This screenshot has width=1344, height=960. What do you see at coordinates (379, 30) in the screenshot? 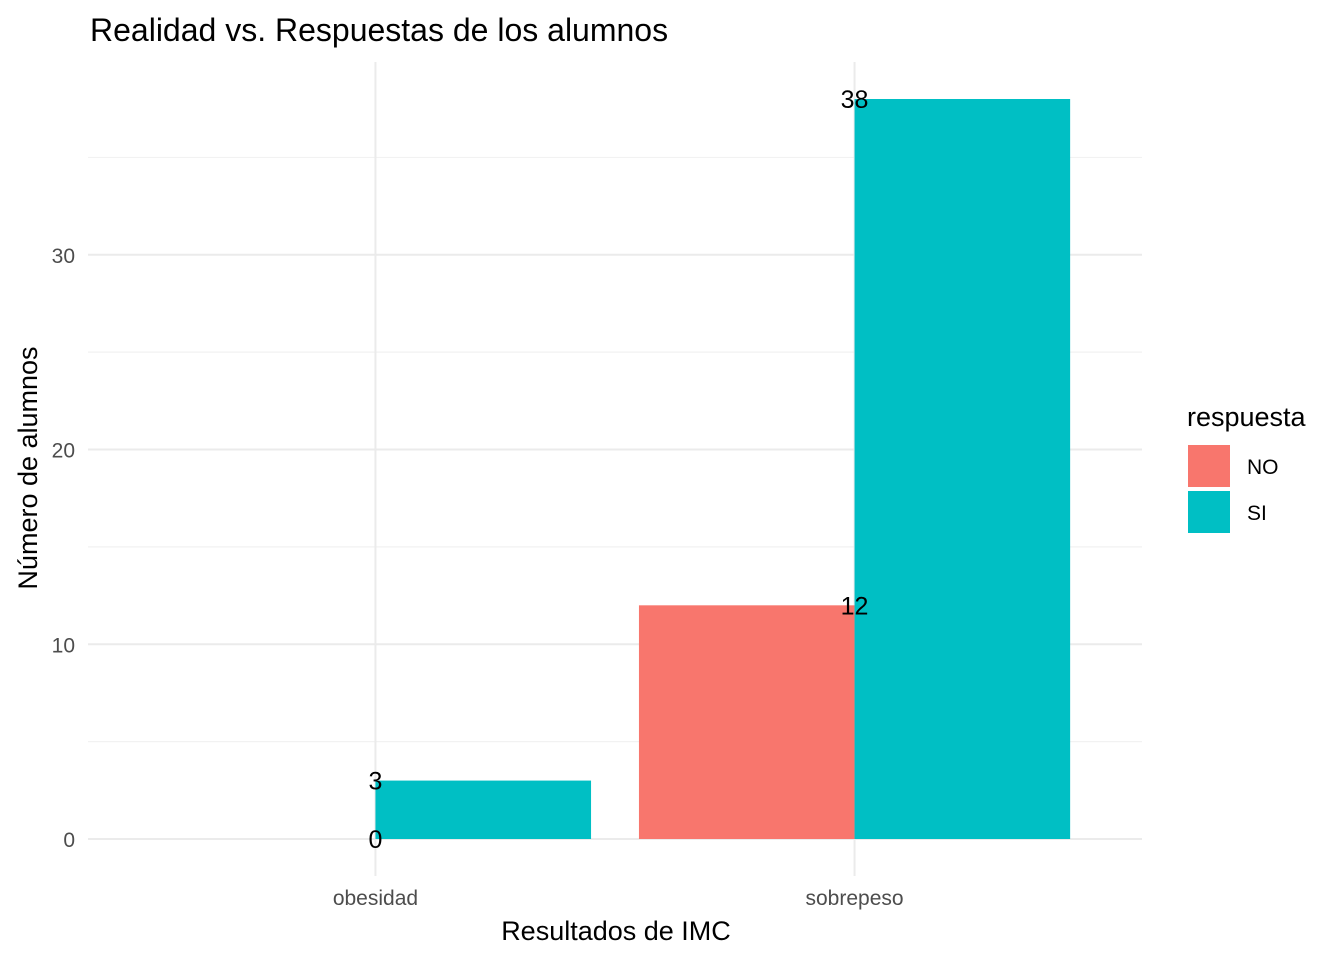
I see `chart-title: Realidad vs. Respuestas de los alumnos` at bounding box center [379, 30].